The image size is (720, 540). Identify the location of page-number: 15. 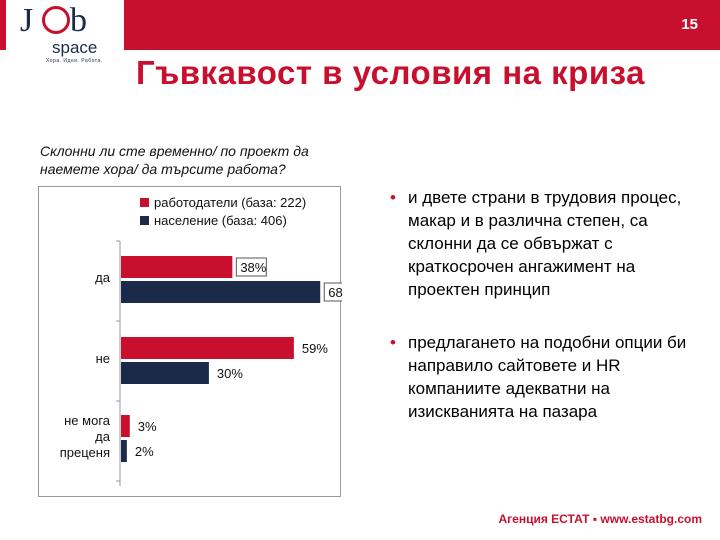
(689, 24).